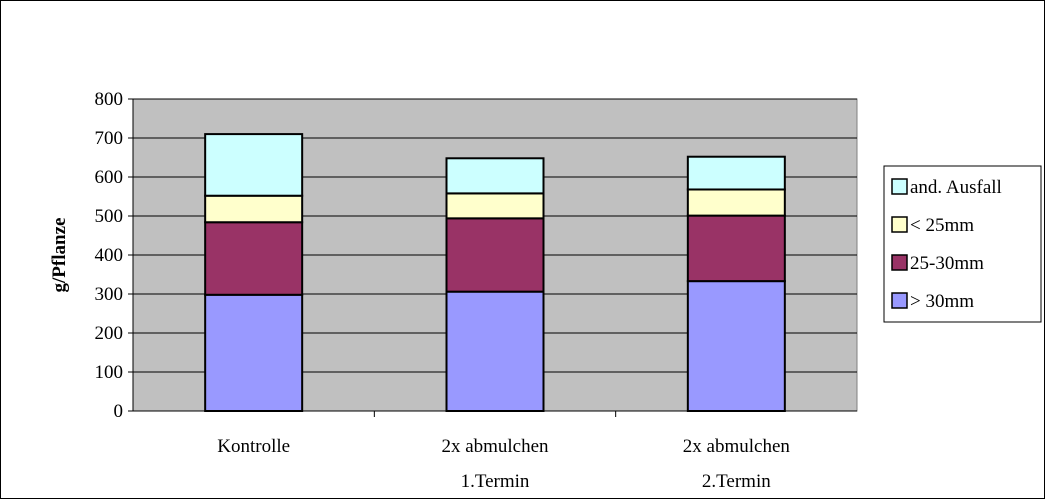 This screenshot has height=499, width=1045. I want to click on legend: and. Ausfall < 25mm 25-30mm > 30mm, so click(962, 244).